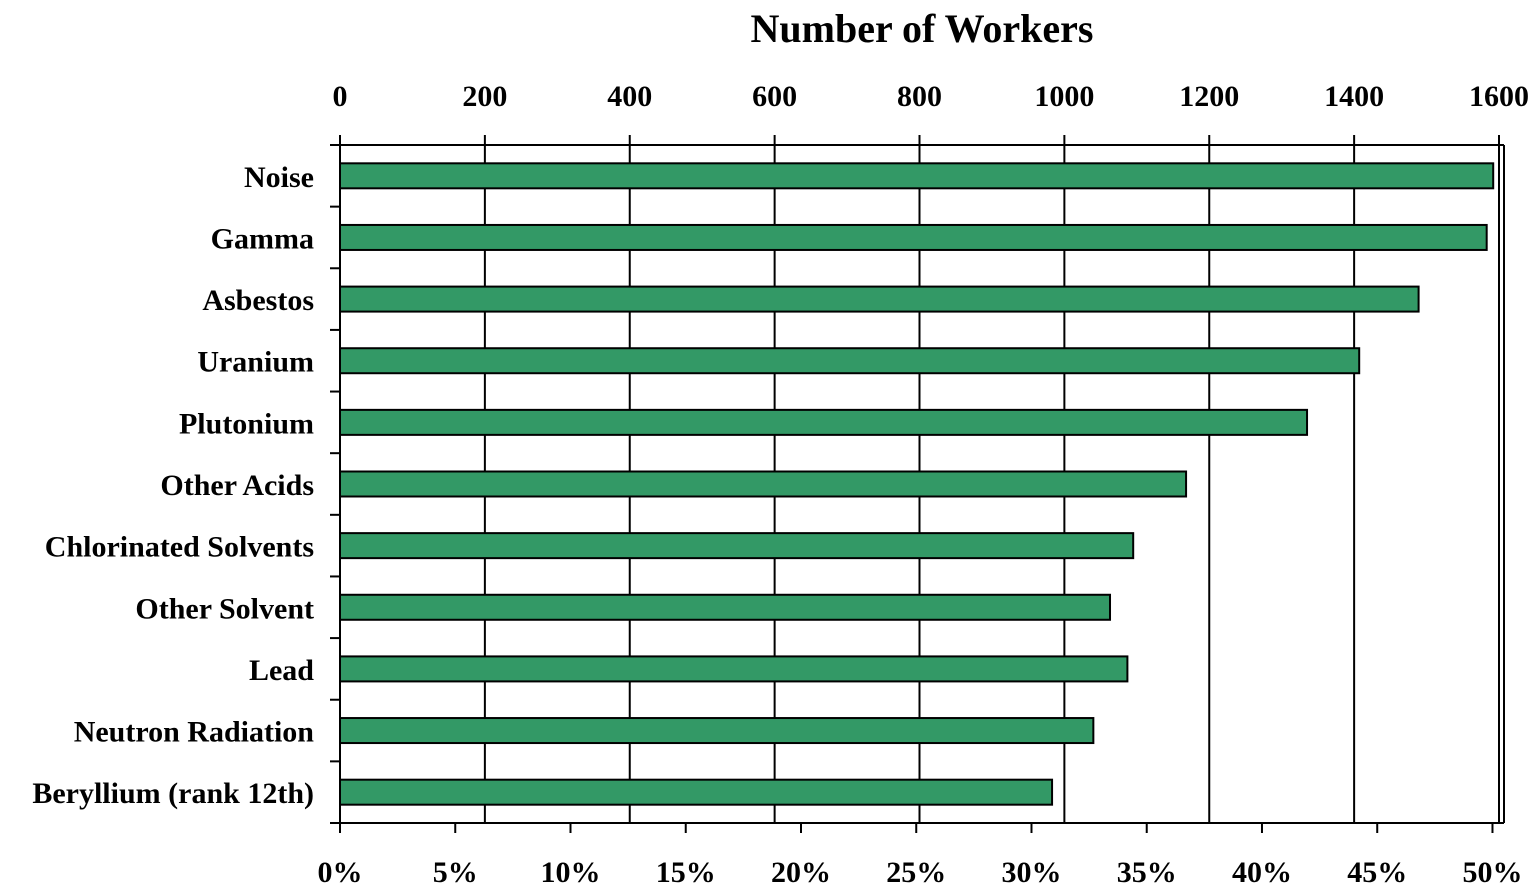 This screenshot has height=888, width=1540. Describe the element at coordinates (194, 732) in the screenshot. I see `category-label: Neutron Radiation` at that location.